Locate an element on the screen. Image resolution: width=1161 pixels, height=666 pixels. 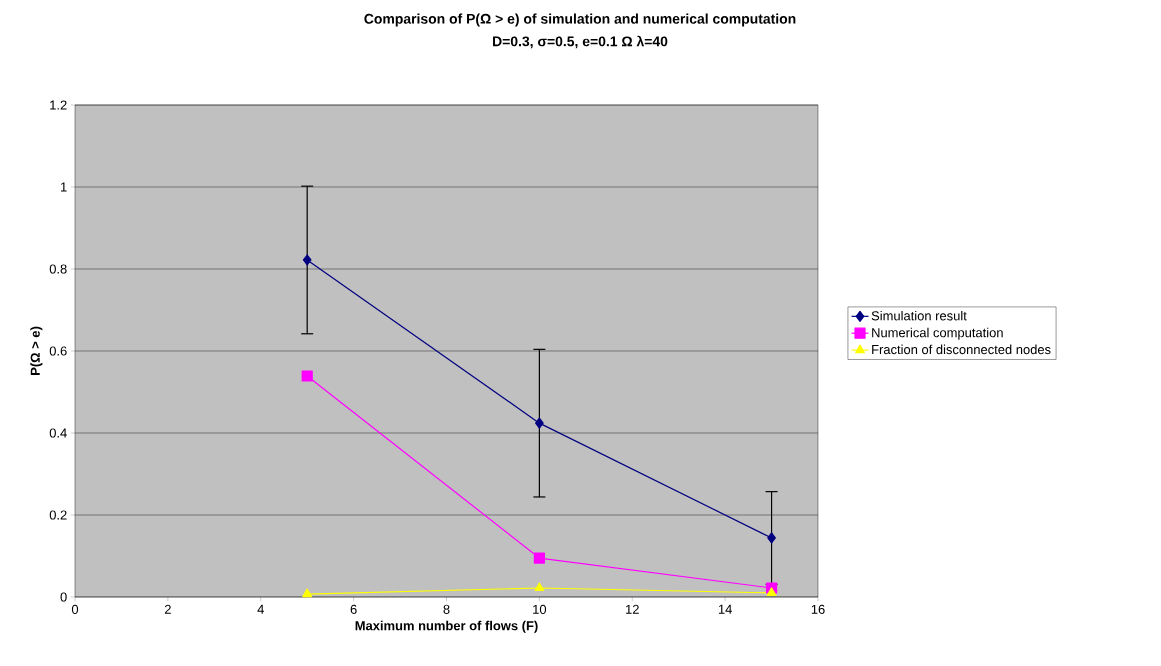
chart-title: Comparison of P(Ω > e) of simulation and numerical computation is located at coordinates (580, 20).